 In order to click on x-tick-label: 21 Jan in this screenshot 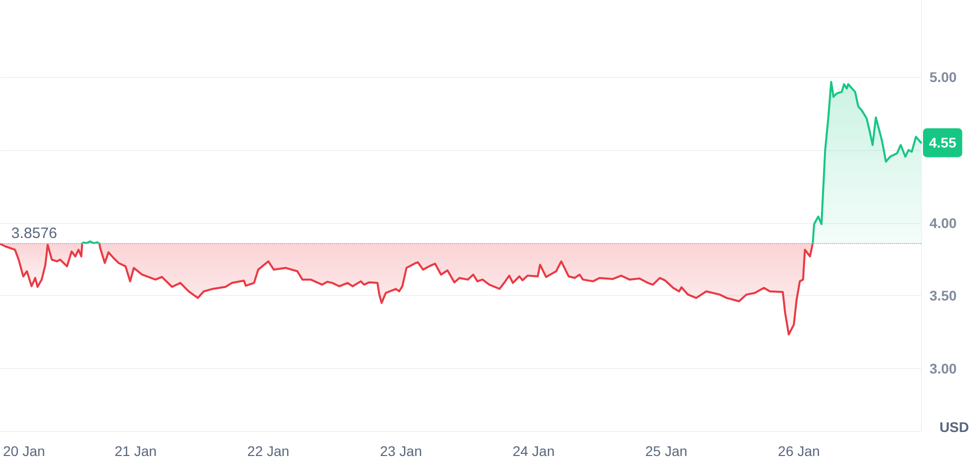, I will do `click(135, 451)`.